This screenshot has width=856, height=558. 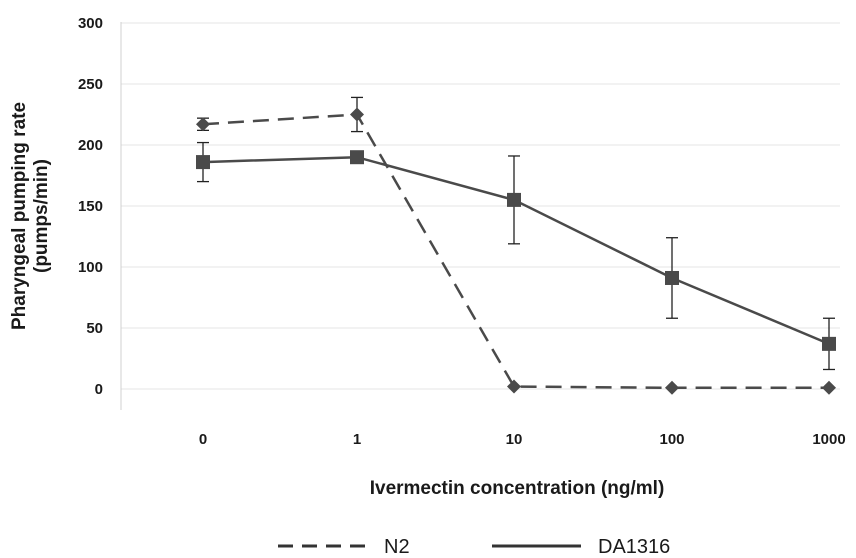 What do you see at coordinates (94, 328) in the screenshot?
I see `y-tick-label-1: 50` at bounding box center [94, 328].